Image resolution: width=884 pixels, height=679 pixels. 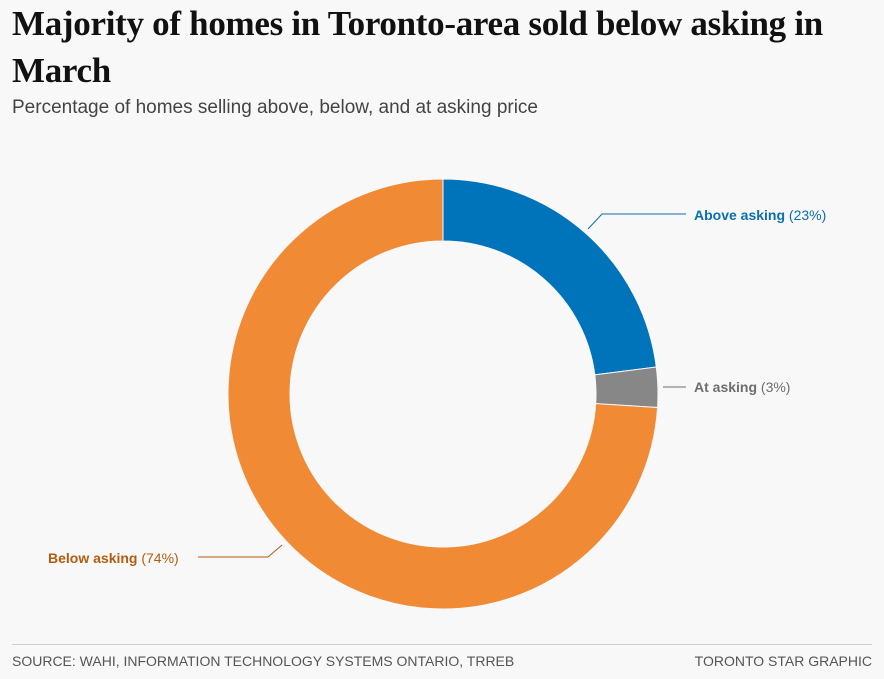 I want to click on label-above-value: (23%), so click(x=807, y=215).